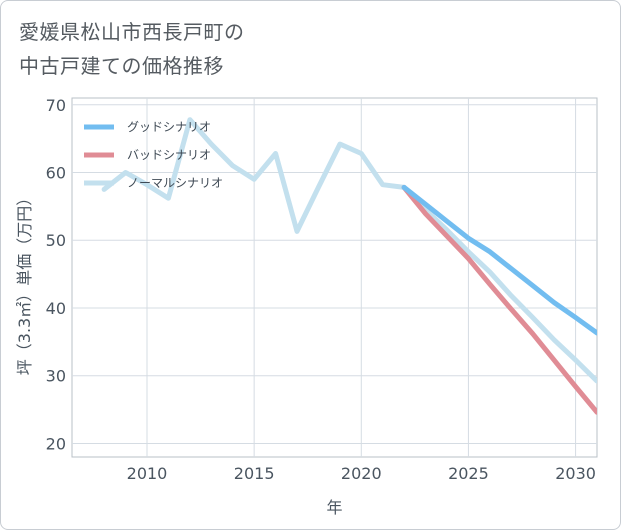  What do you see at coordinates (175, 183) in the screenshot?
I see `legend-label-normal: ノーマルシナリオ` at bounding box center [175, 183].